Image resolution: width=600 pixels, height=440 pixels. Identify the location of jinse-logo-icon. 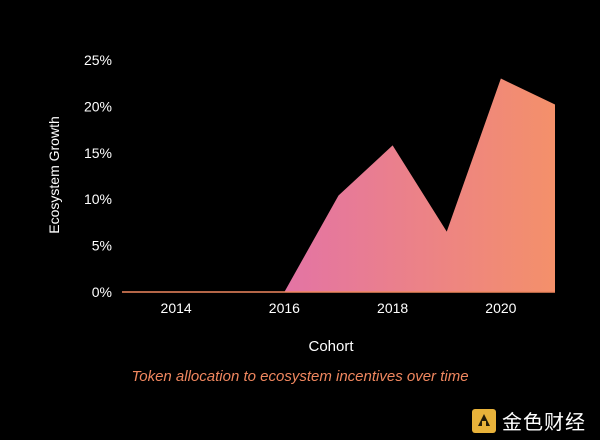
(484, 420).